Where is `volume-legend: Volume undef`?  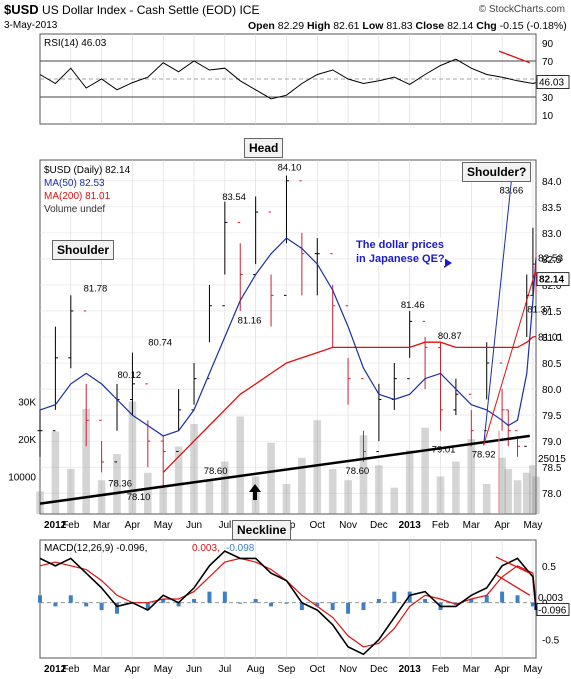 volume-legend: Volume undef is located at coordinates (74, 209).